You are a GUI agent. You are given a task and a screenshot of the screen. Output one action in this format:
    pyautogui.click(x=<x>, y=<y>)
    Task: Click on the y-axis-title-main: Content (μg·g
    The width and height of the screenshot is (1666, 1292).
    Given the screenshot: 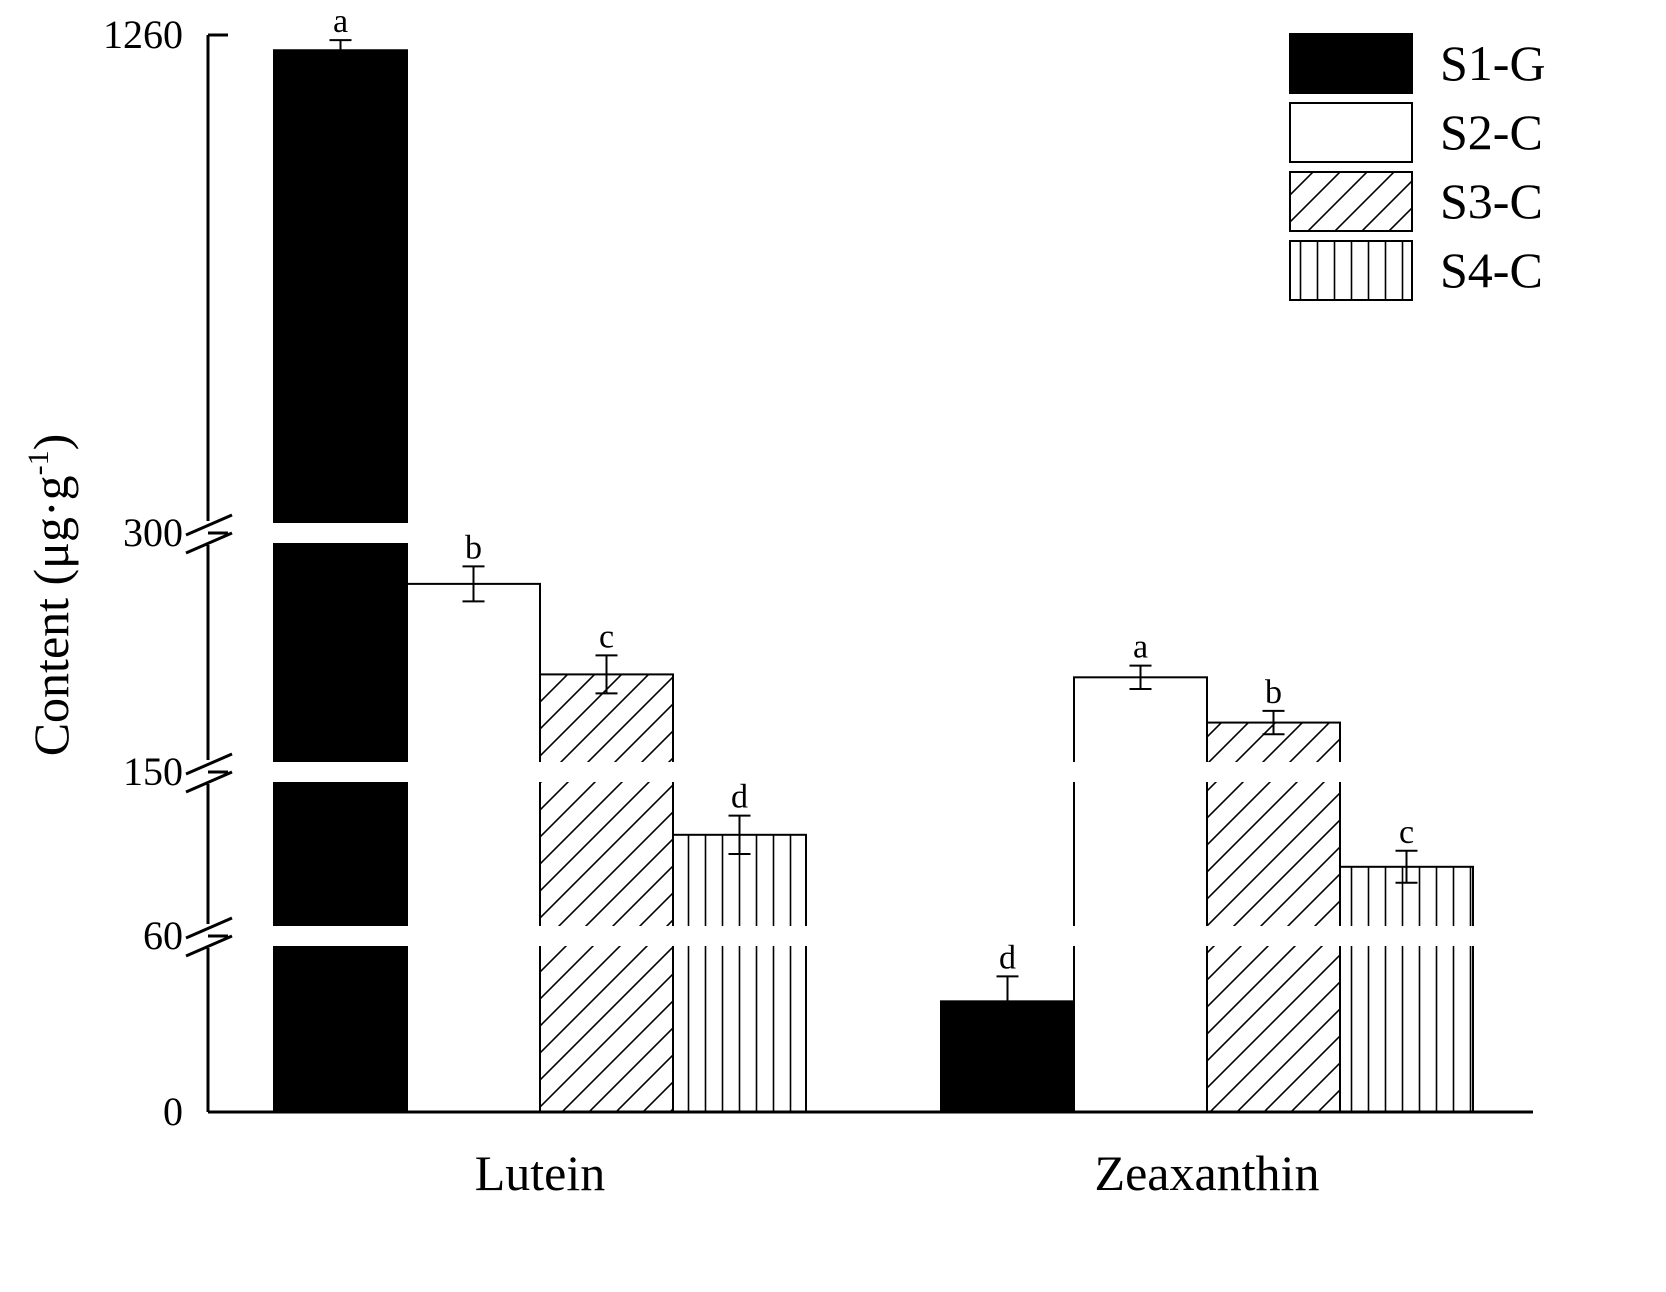 What is the action you would take?
    pyautogui.click(x=51, y=615)
    